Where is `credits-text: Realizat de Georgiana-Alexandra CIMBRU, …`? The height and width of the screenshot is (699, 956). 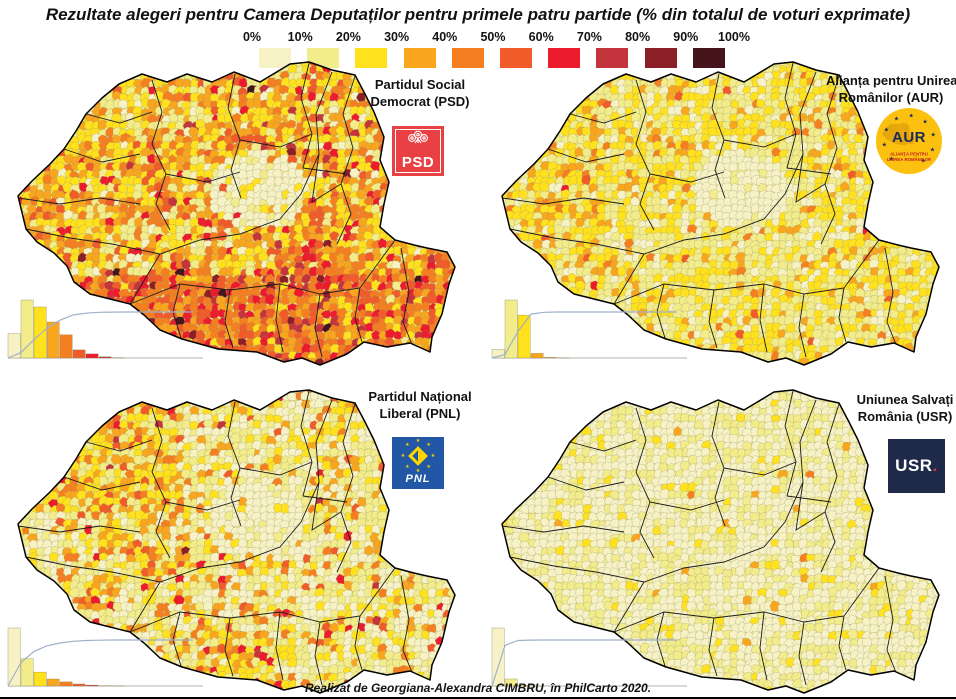
credits-text: Realizat de Georgiana-Alexandra CIMBRU, … is located at coordinates (478, 688).